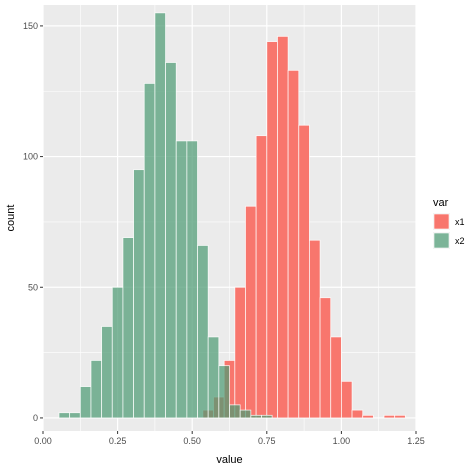 Image resolution: width=474 pixels, height=469 pixels. Describe the element at coordinates (229, 460) in the screenshot. I see `x-axis-title: value` at that location.